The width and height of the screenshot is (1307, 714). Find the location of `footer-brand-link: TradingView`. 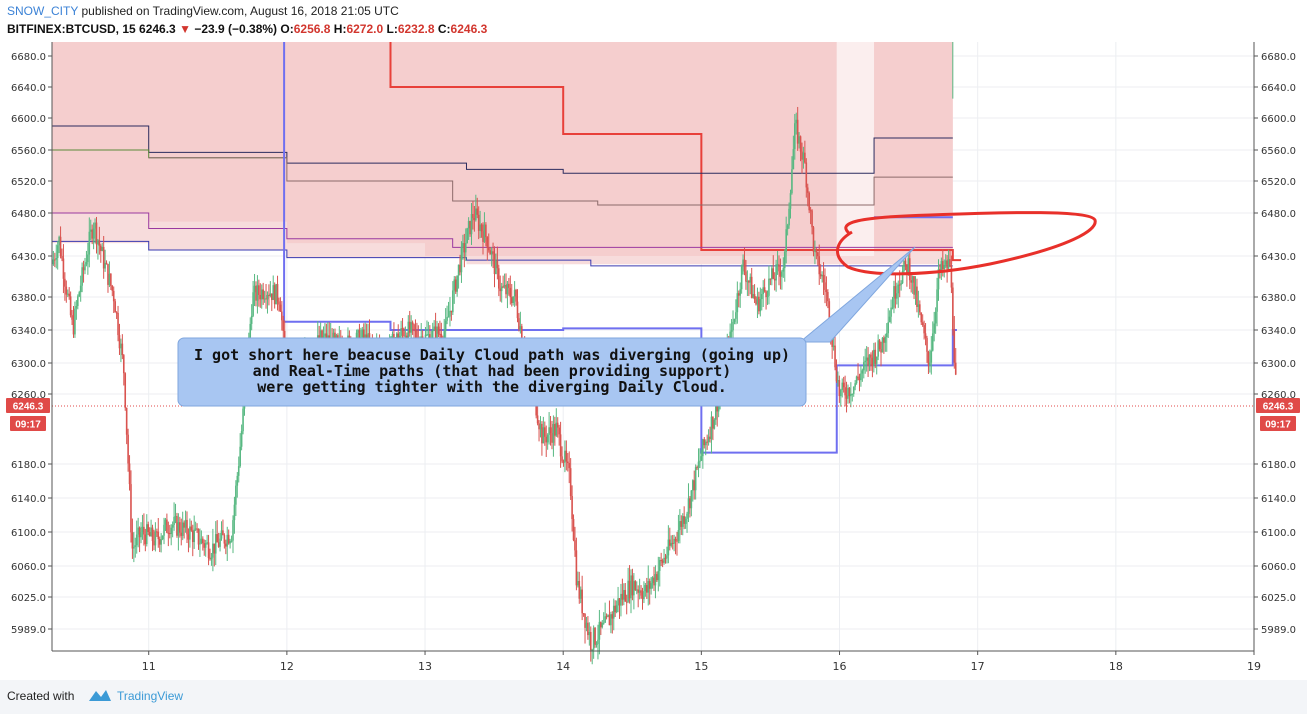

footer-brand-link: TradingView is located at coordinates (150, 696).